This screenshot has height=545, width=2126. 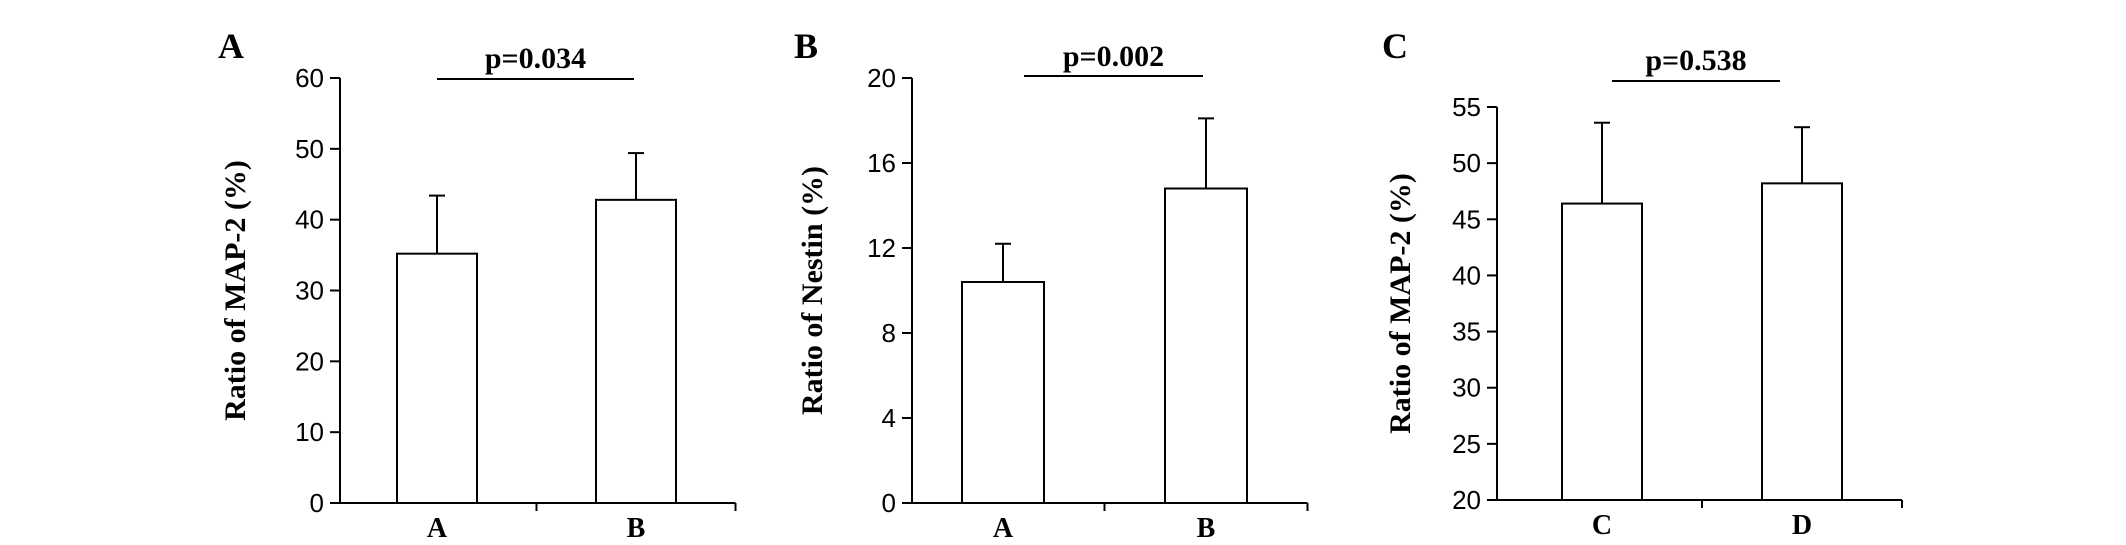 I want to click on y-tick-label-C-55: 55, so click(x=1466, y=107).